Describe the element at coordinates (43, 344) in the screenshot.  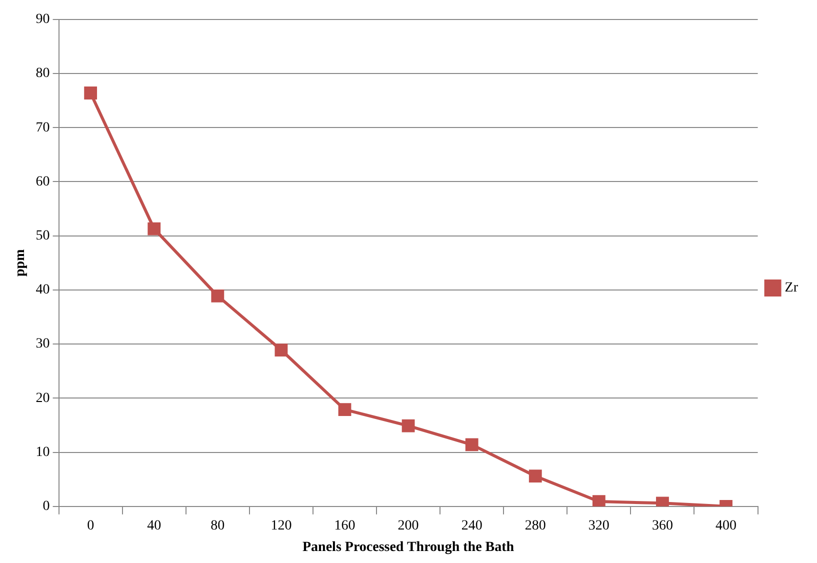
I see `y-tick-label: 30` at that location.